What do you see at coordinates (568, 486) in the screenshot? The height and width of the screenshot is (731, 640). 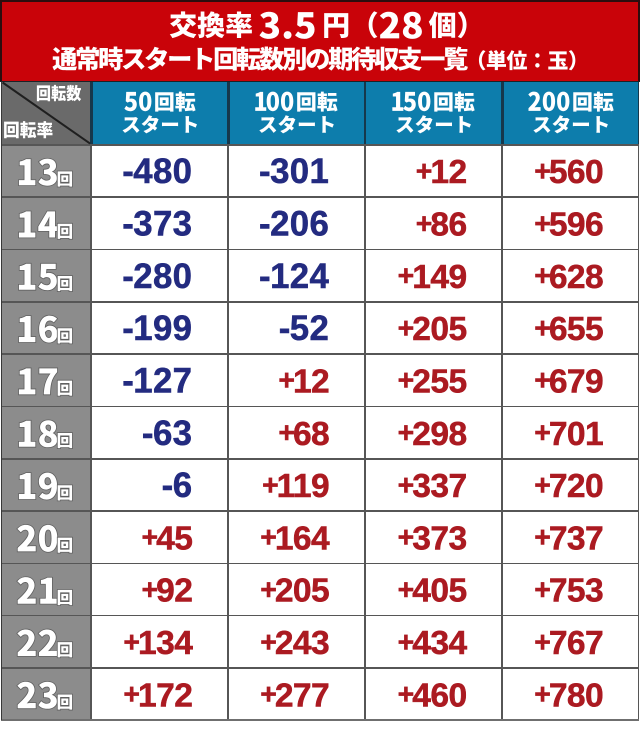 I see `svg-text: +720` at bounding box center [568, 486].